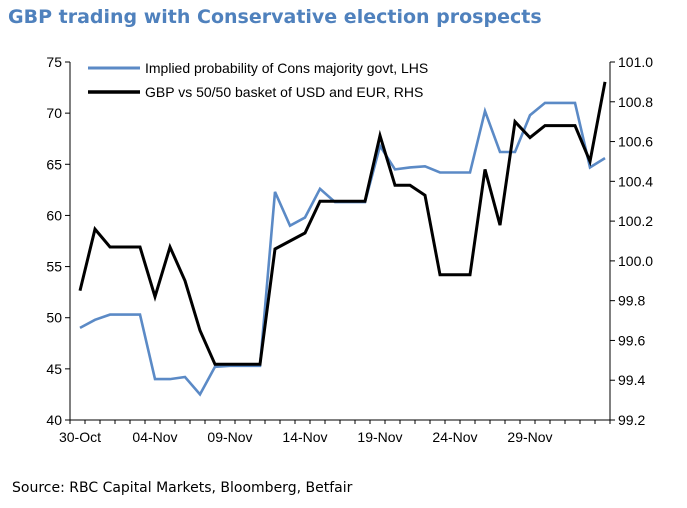 This screenshot has height=508, width=687. Describe the element at coordinates (54, 369) in the screenshot. I see `left-tick-label: 45` at that location.